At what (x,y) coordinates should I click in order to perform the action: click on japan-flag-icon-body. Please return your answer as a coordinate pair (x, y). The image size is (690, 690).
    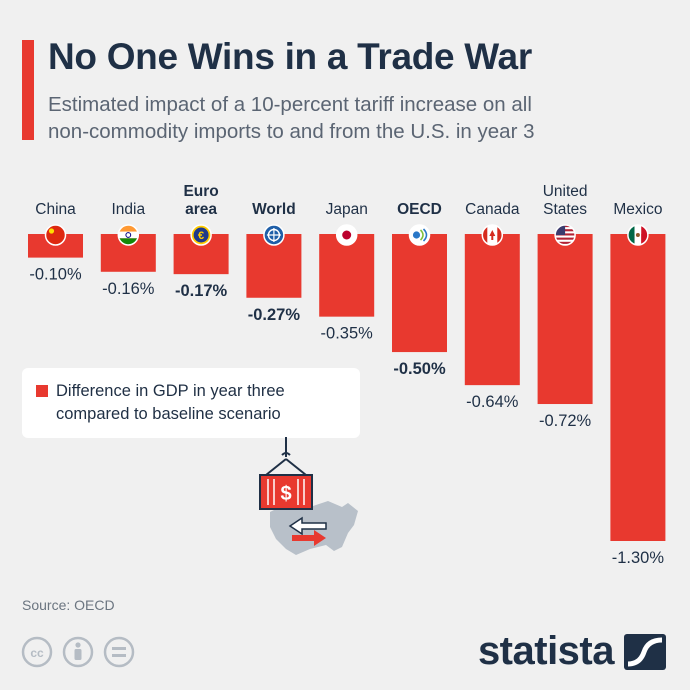
    Looking at the image, I should click on (346, 235).